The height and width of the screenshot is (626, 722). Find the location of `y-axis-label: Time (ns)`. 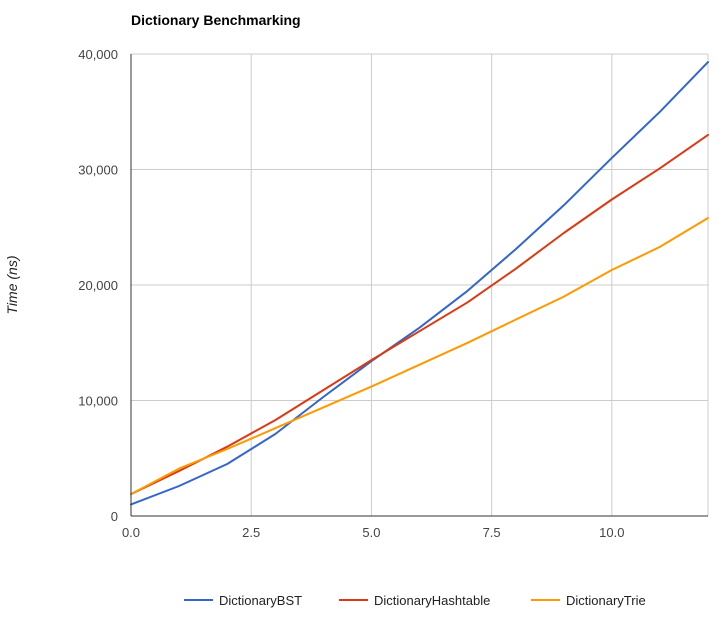

y-axis-label: Time (ns) is located at coordinates (12, 285).